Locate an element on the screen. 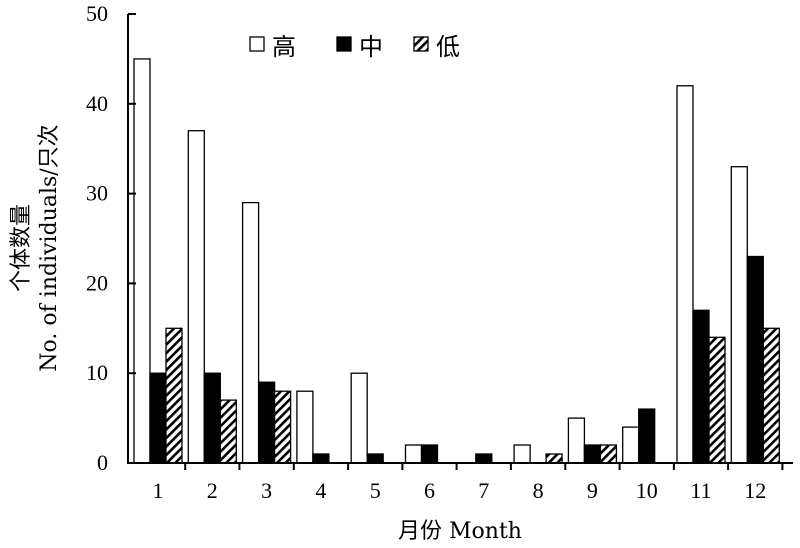 This screenshot has height=548, width=800. x-tick-label: 6 is located at coordinates (429, 490).